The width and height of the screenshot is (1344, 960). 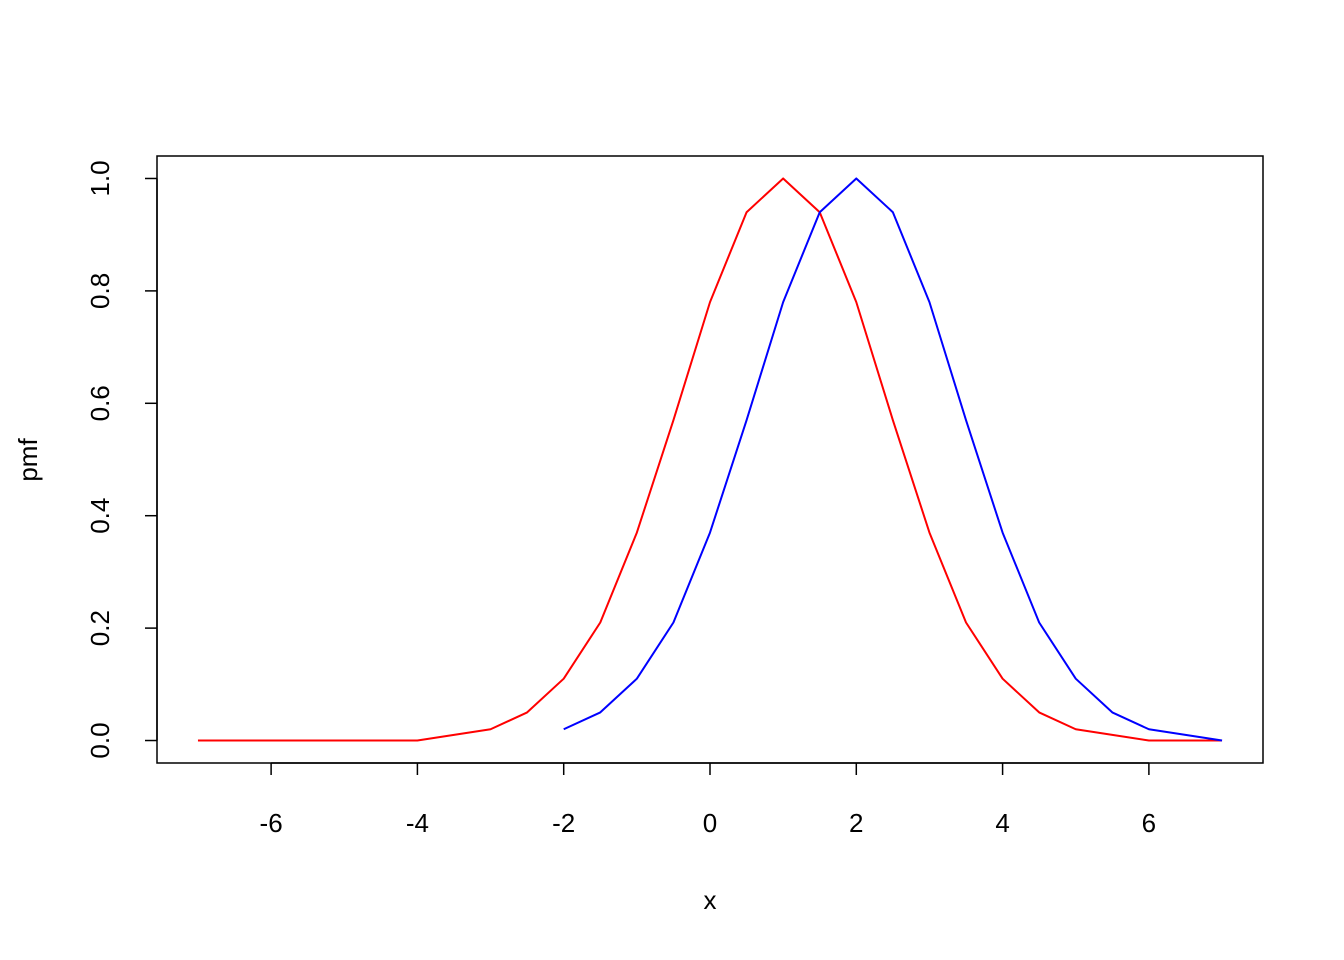 I want to click on x-tick-label: -2, so click(x=563, y=823).